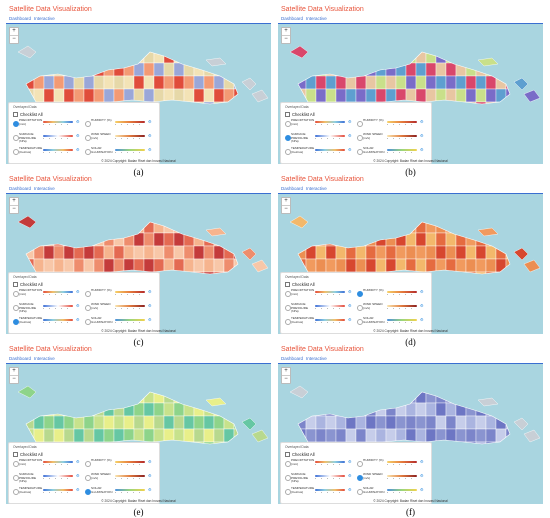 This screenshot has width=550, height=518. Describe the element at coordinates (287, 115) in the screenshot. I see `checkbox-icon` at that location.